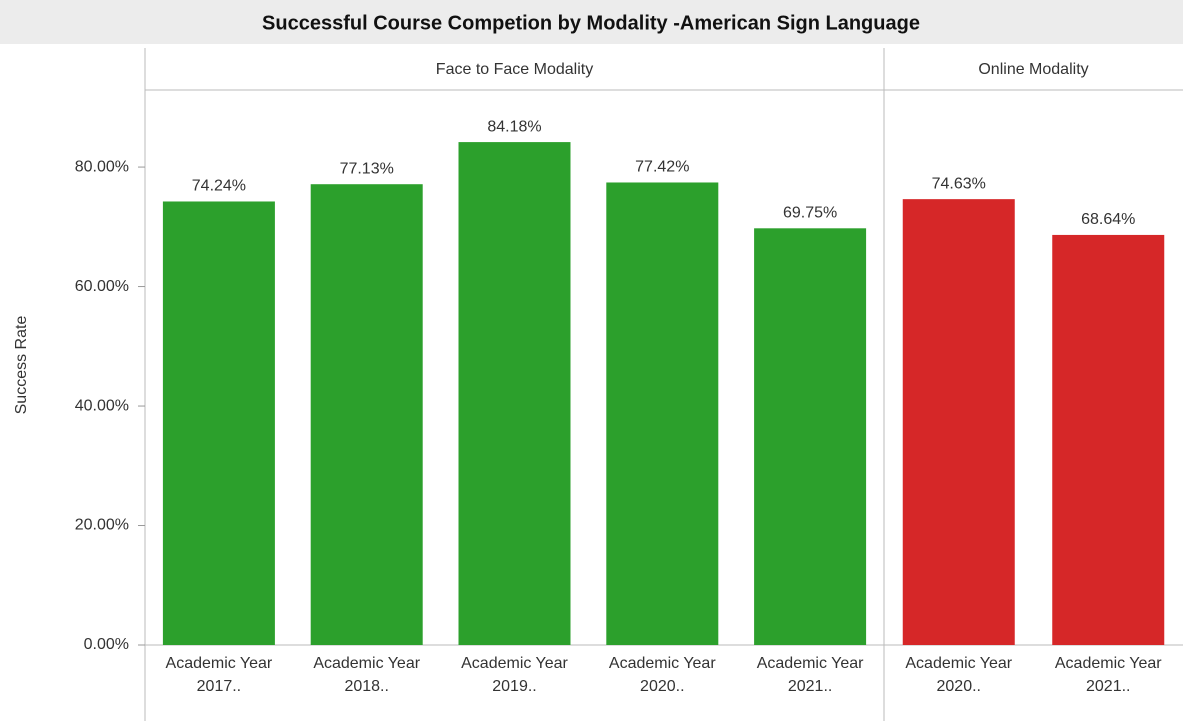  What do you see at coordinates (1033, 69) in the screenshot?
I see `panel-title: Online Modality` at bounding box center [1033, 69].